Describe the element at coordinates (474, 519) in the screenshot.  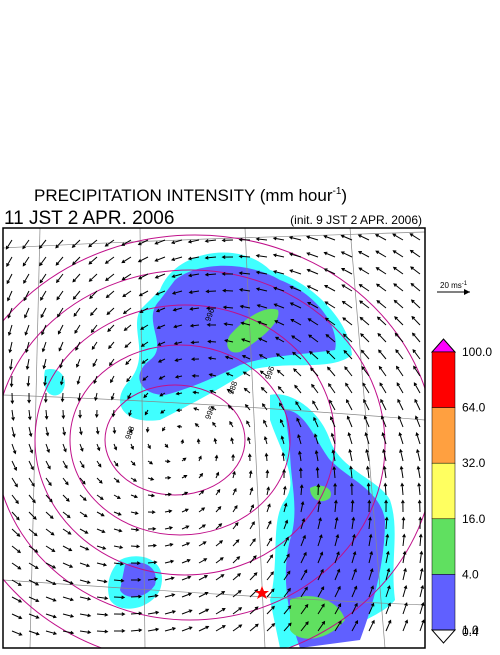
I see `colorbar-label: 16.0` at that location.